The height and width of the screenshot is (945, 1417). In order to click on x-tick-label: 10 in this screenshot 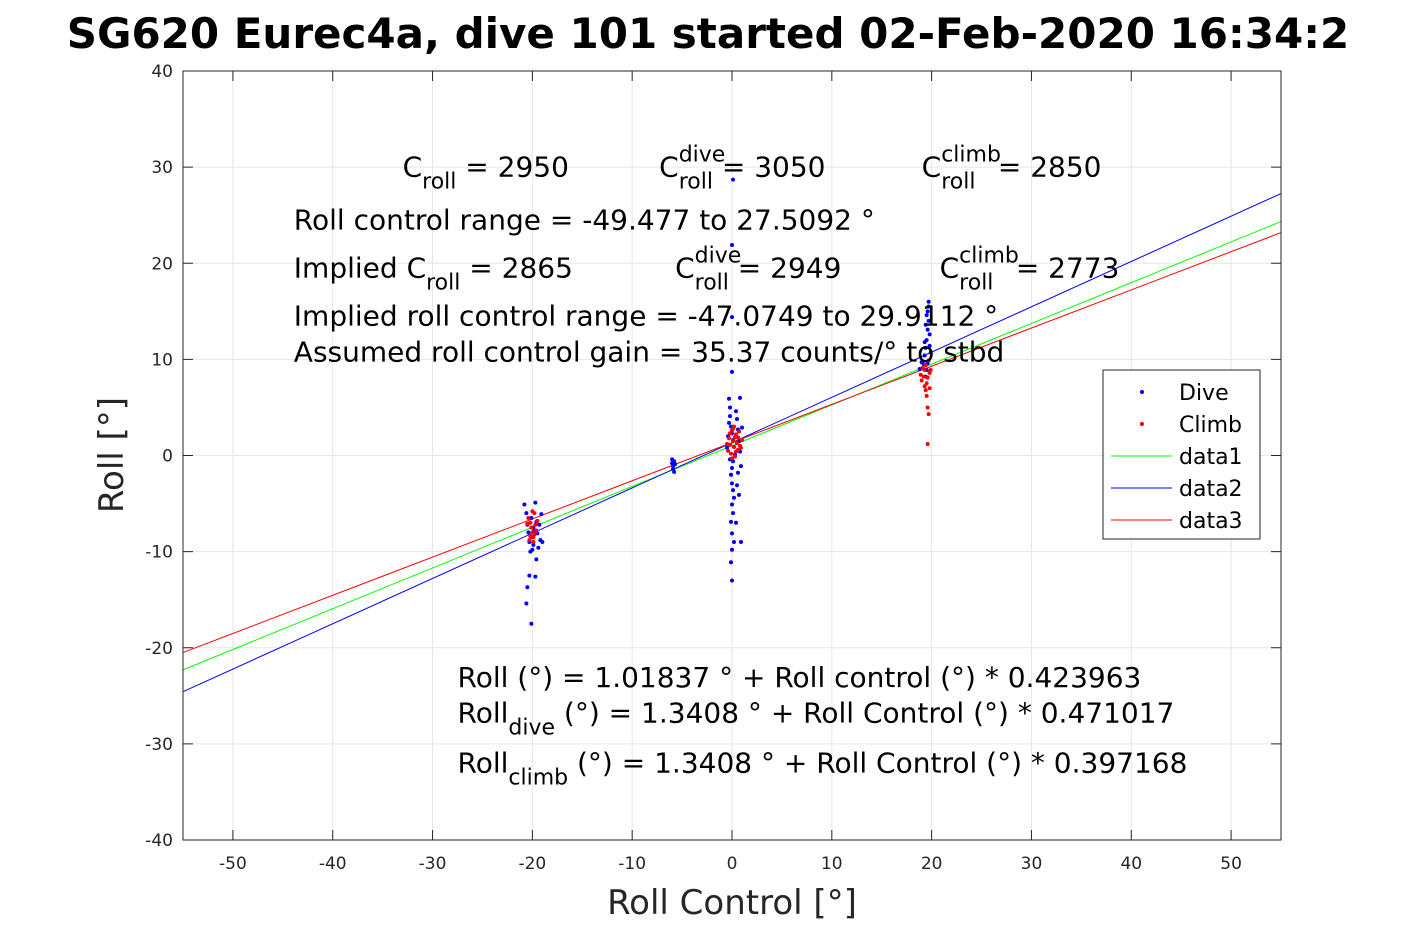, I will do `click(832, 864)`.